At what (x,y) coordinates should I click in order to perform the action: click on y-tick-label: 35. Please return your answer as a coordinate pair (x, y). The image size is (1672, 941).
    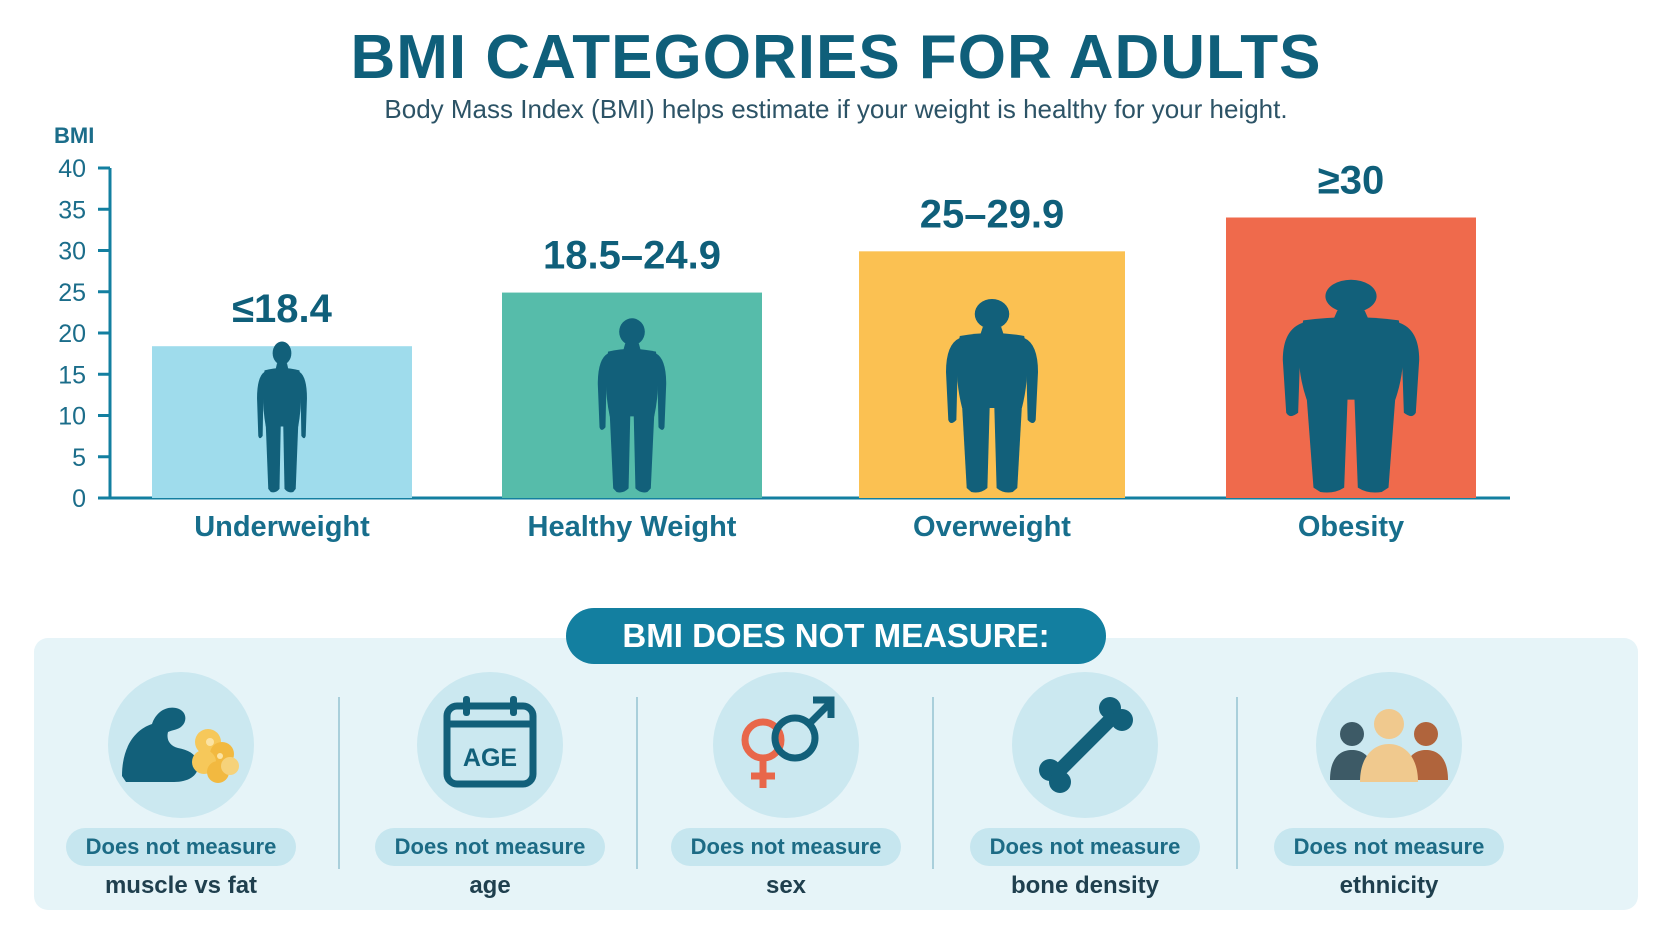
    Looking at the image, I should click on (72, 210).